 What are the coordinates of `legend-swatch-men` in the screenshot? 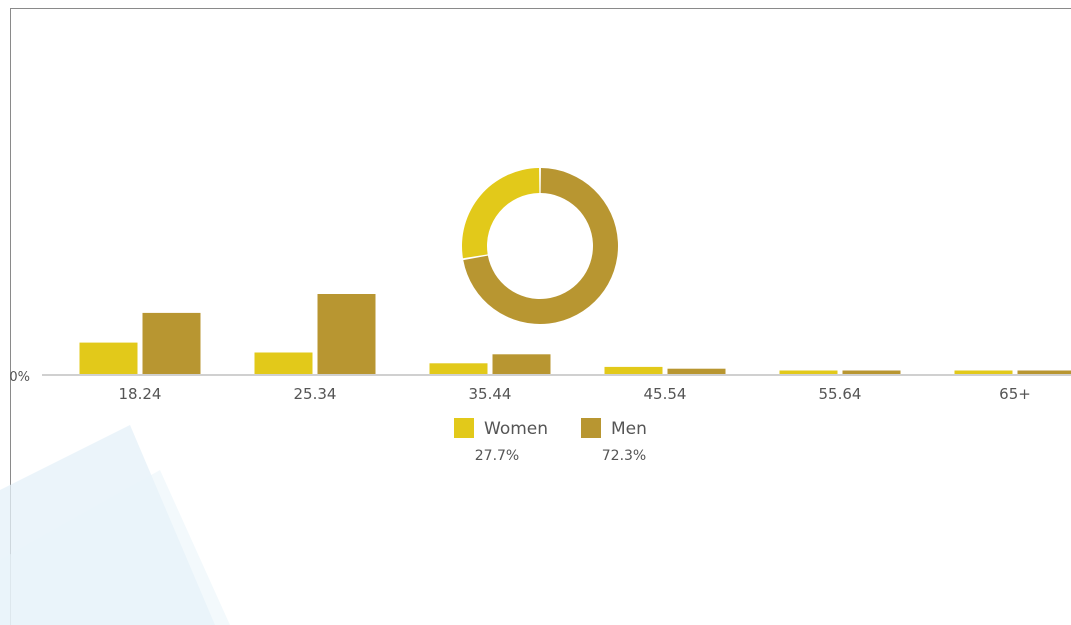 It's located at (591, 428).